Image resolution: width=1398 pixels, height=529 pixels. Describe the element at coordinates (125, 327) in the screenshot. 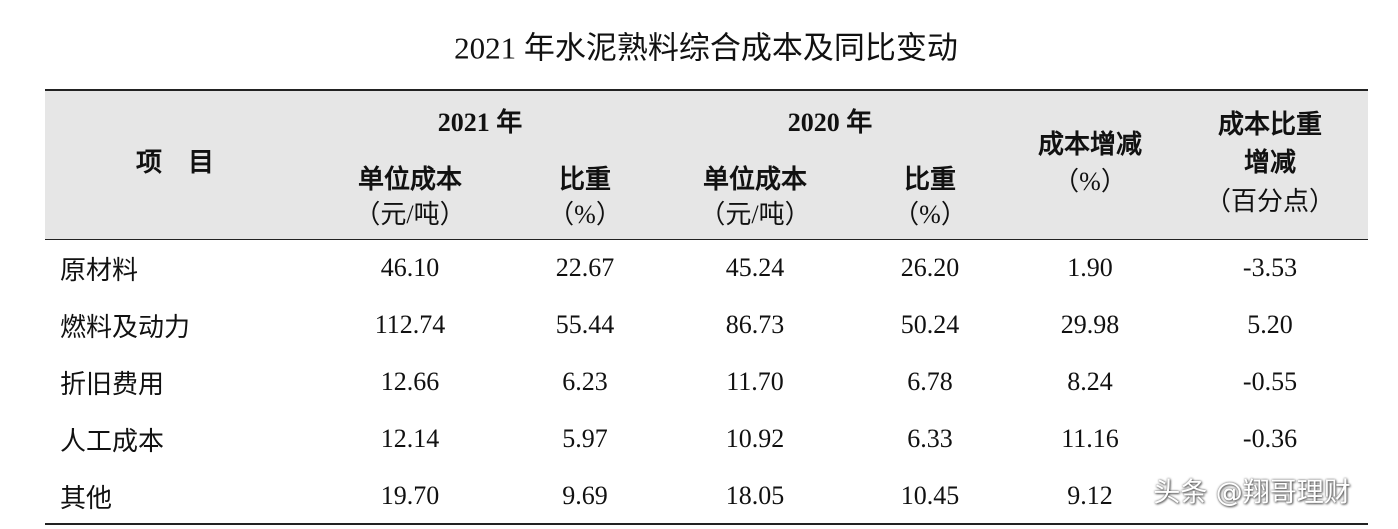

I see `row-label: 燃料及动力` at that location.